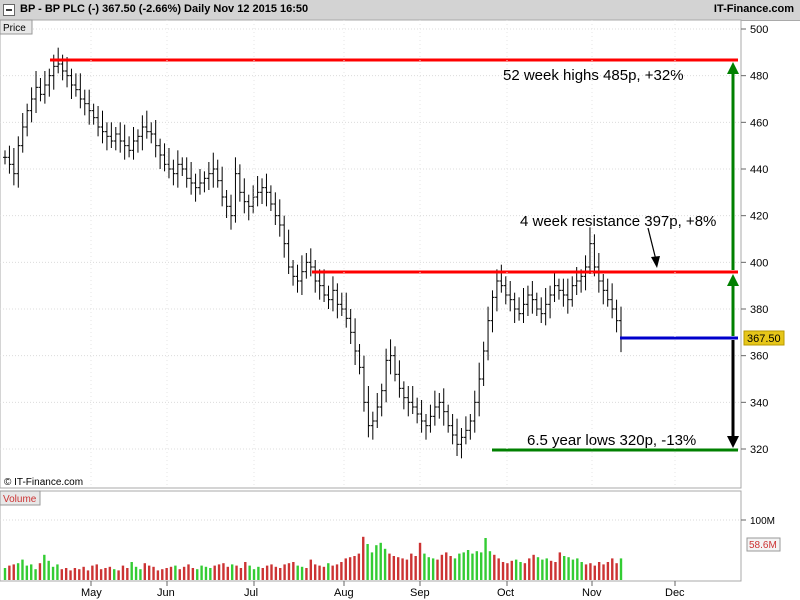 The image size is (800, 600). I want to click on high-annotation: 52 week highs 485p, +32%, so click(593, 75).